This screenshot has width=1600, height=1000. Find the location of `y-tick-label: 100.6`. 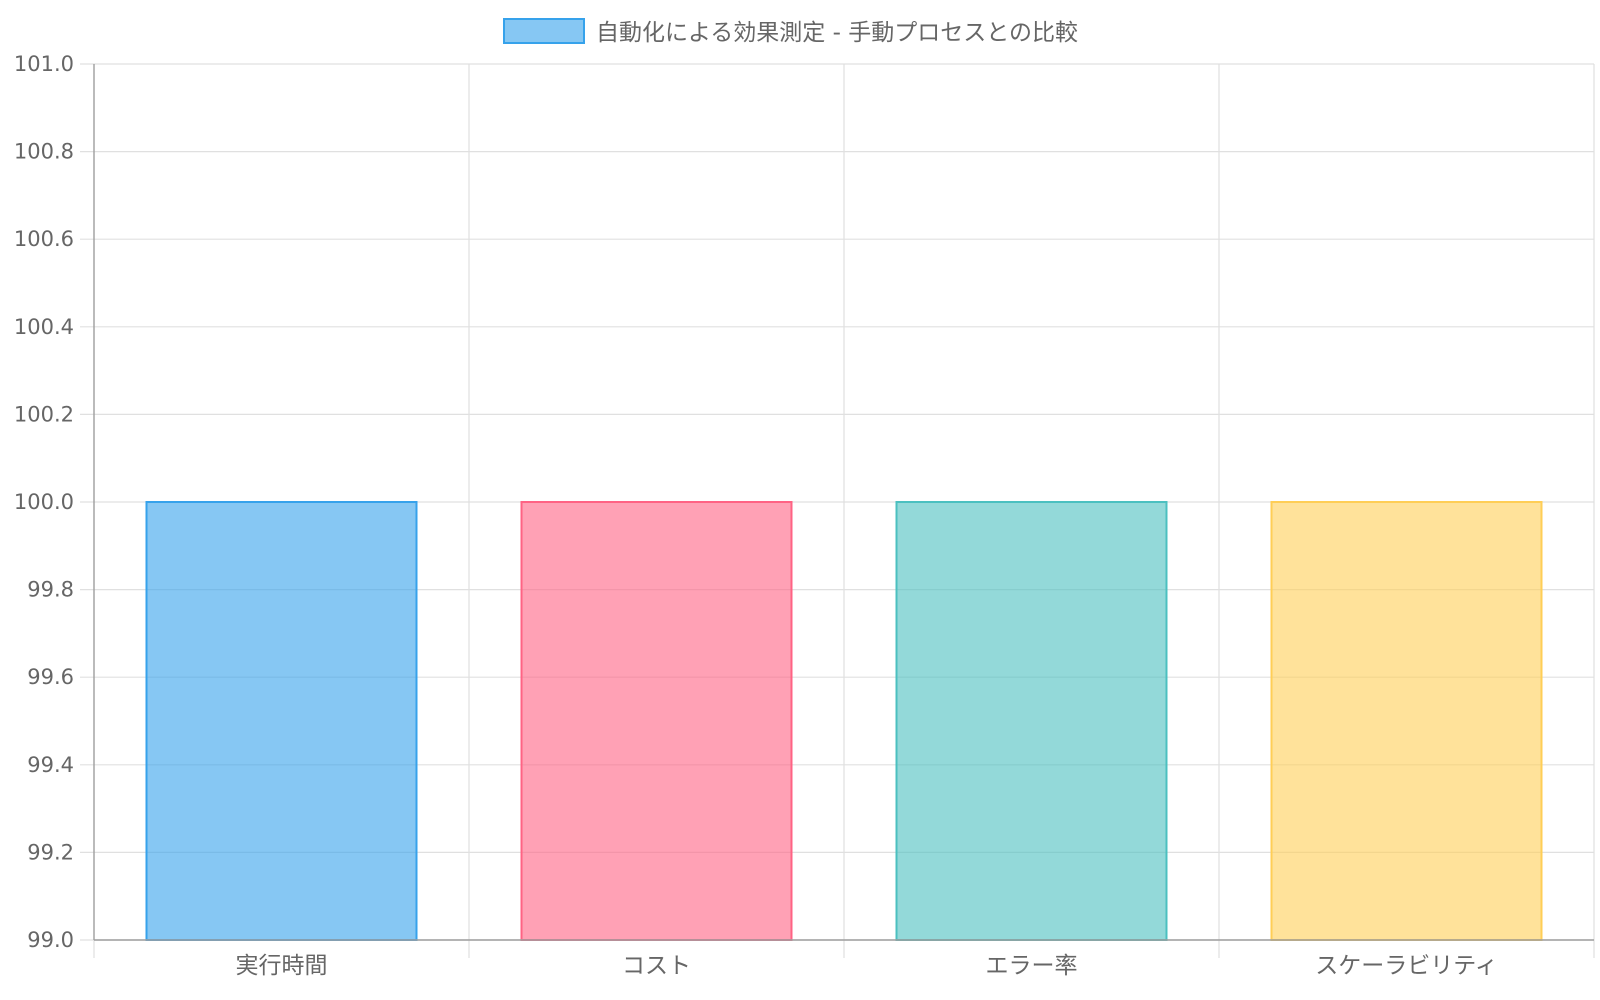

y-tick-label: 100.6 is located at coordinates (44, 239).